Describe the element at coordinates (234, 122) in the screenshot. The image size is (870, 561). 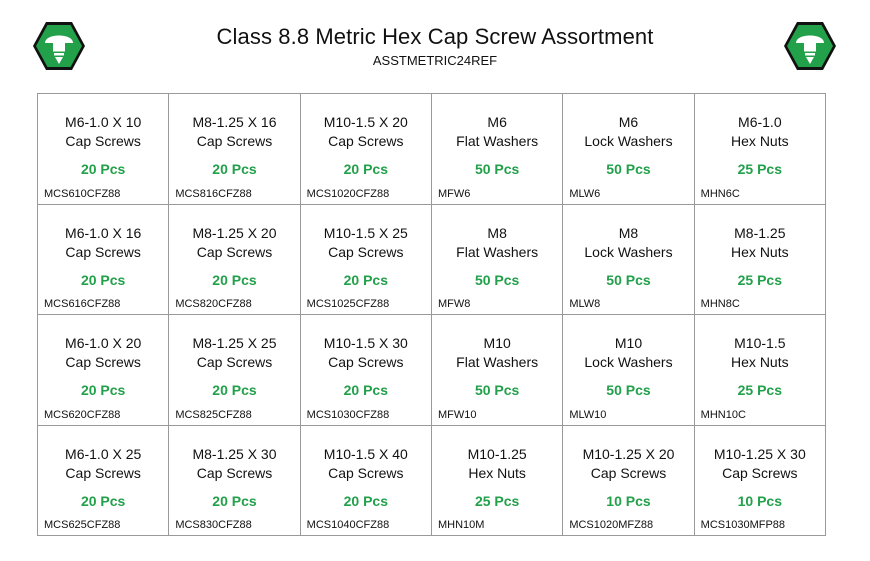
I see `part-size: M8-1.25 X 16` at that location.